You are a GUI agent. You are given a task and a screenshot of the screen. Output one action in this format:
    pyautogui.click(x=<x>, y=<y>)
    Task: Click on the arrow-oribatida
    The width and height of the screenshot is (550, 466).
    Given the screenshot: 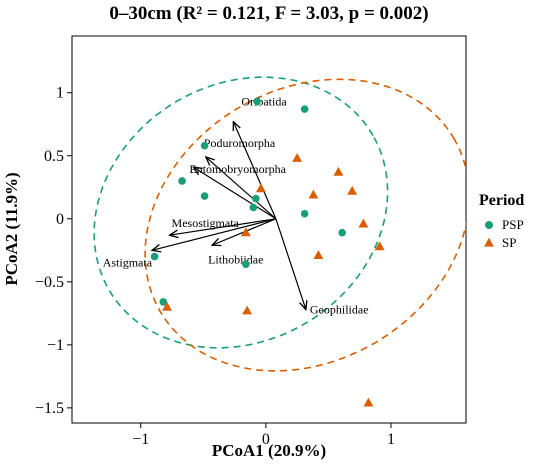 What is the action you would take?
    pyautogui.click(x=255, y=171)
    